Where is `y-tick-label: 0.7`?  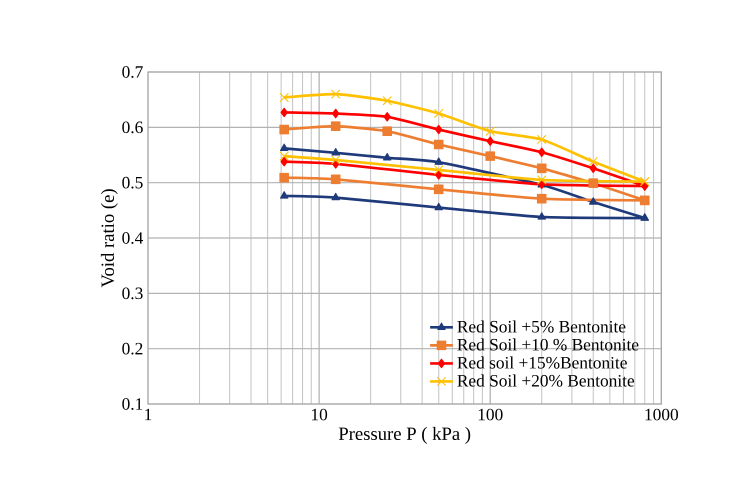
y-tick-label: 0.7 is located at coordinates (132, 72).